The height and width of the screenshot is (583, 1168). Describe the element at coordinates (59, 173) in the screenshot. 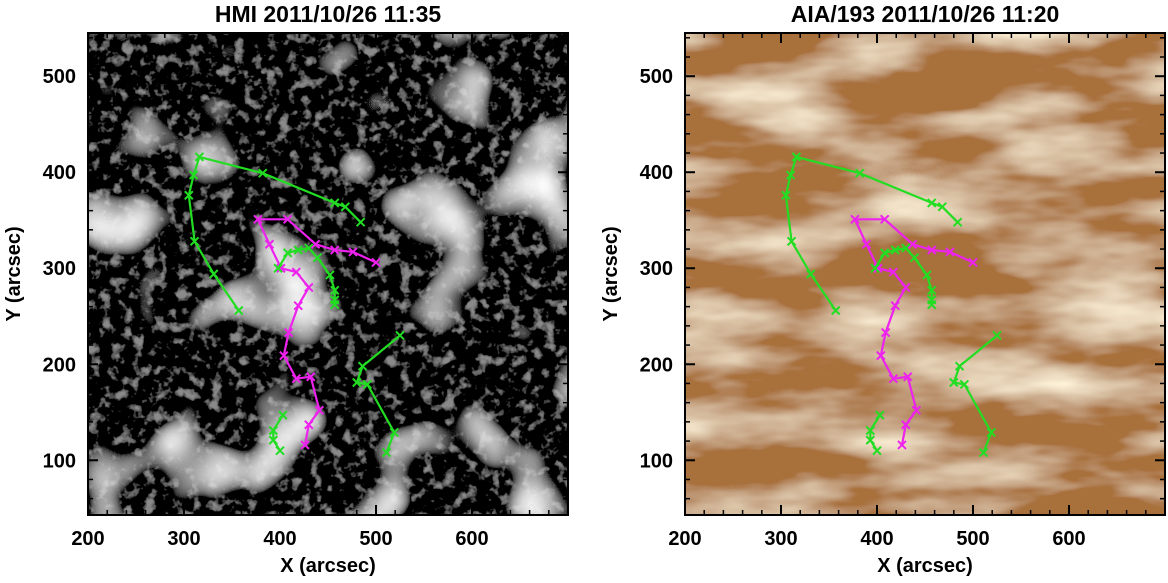

I see `y-tick-label: 400` at that location.